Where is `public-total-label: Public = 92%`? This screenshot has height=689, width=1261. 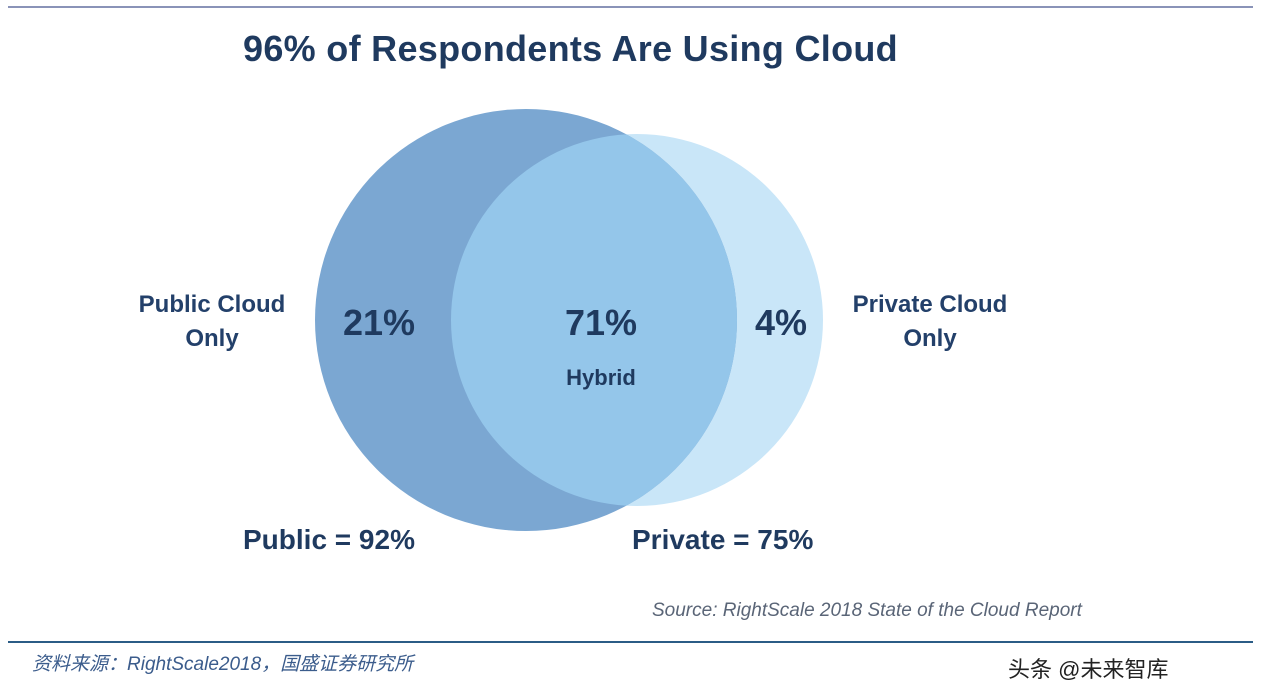 public-total-label: Public = 92% is located at coordinates (329, 539).